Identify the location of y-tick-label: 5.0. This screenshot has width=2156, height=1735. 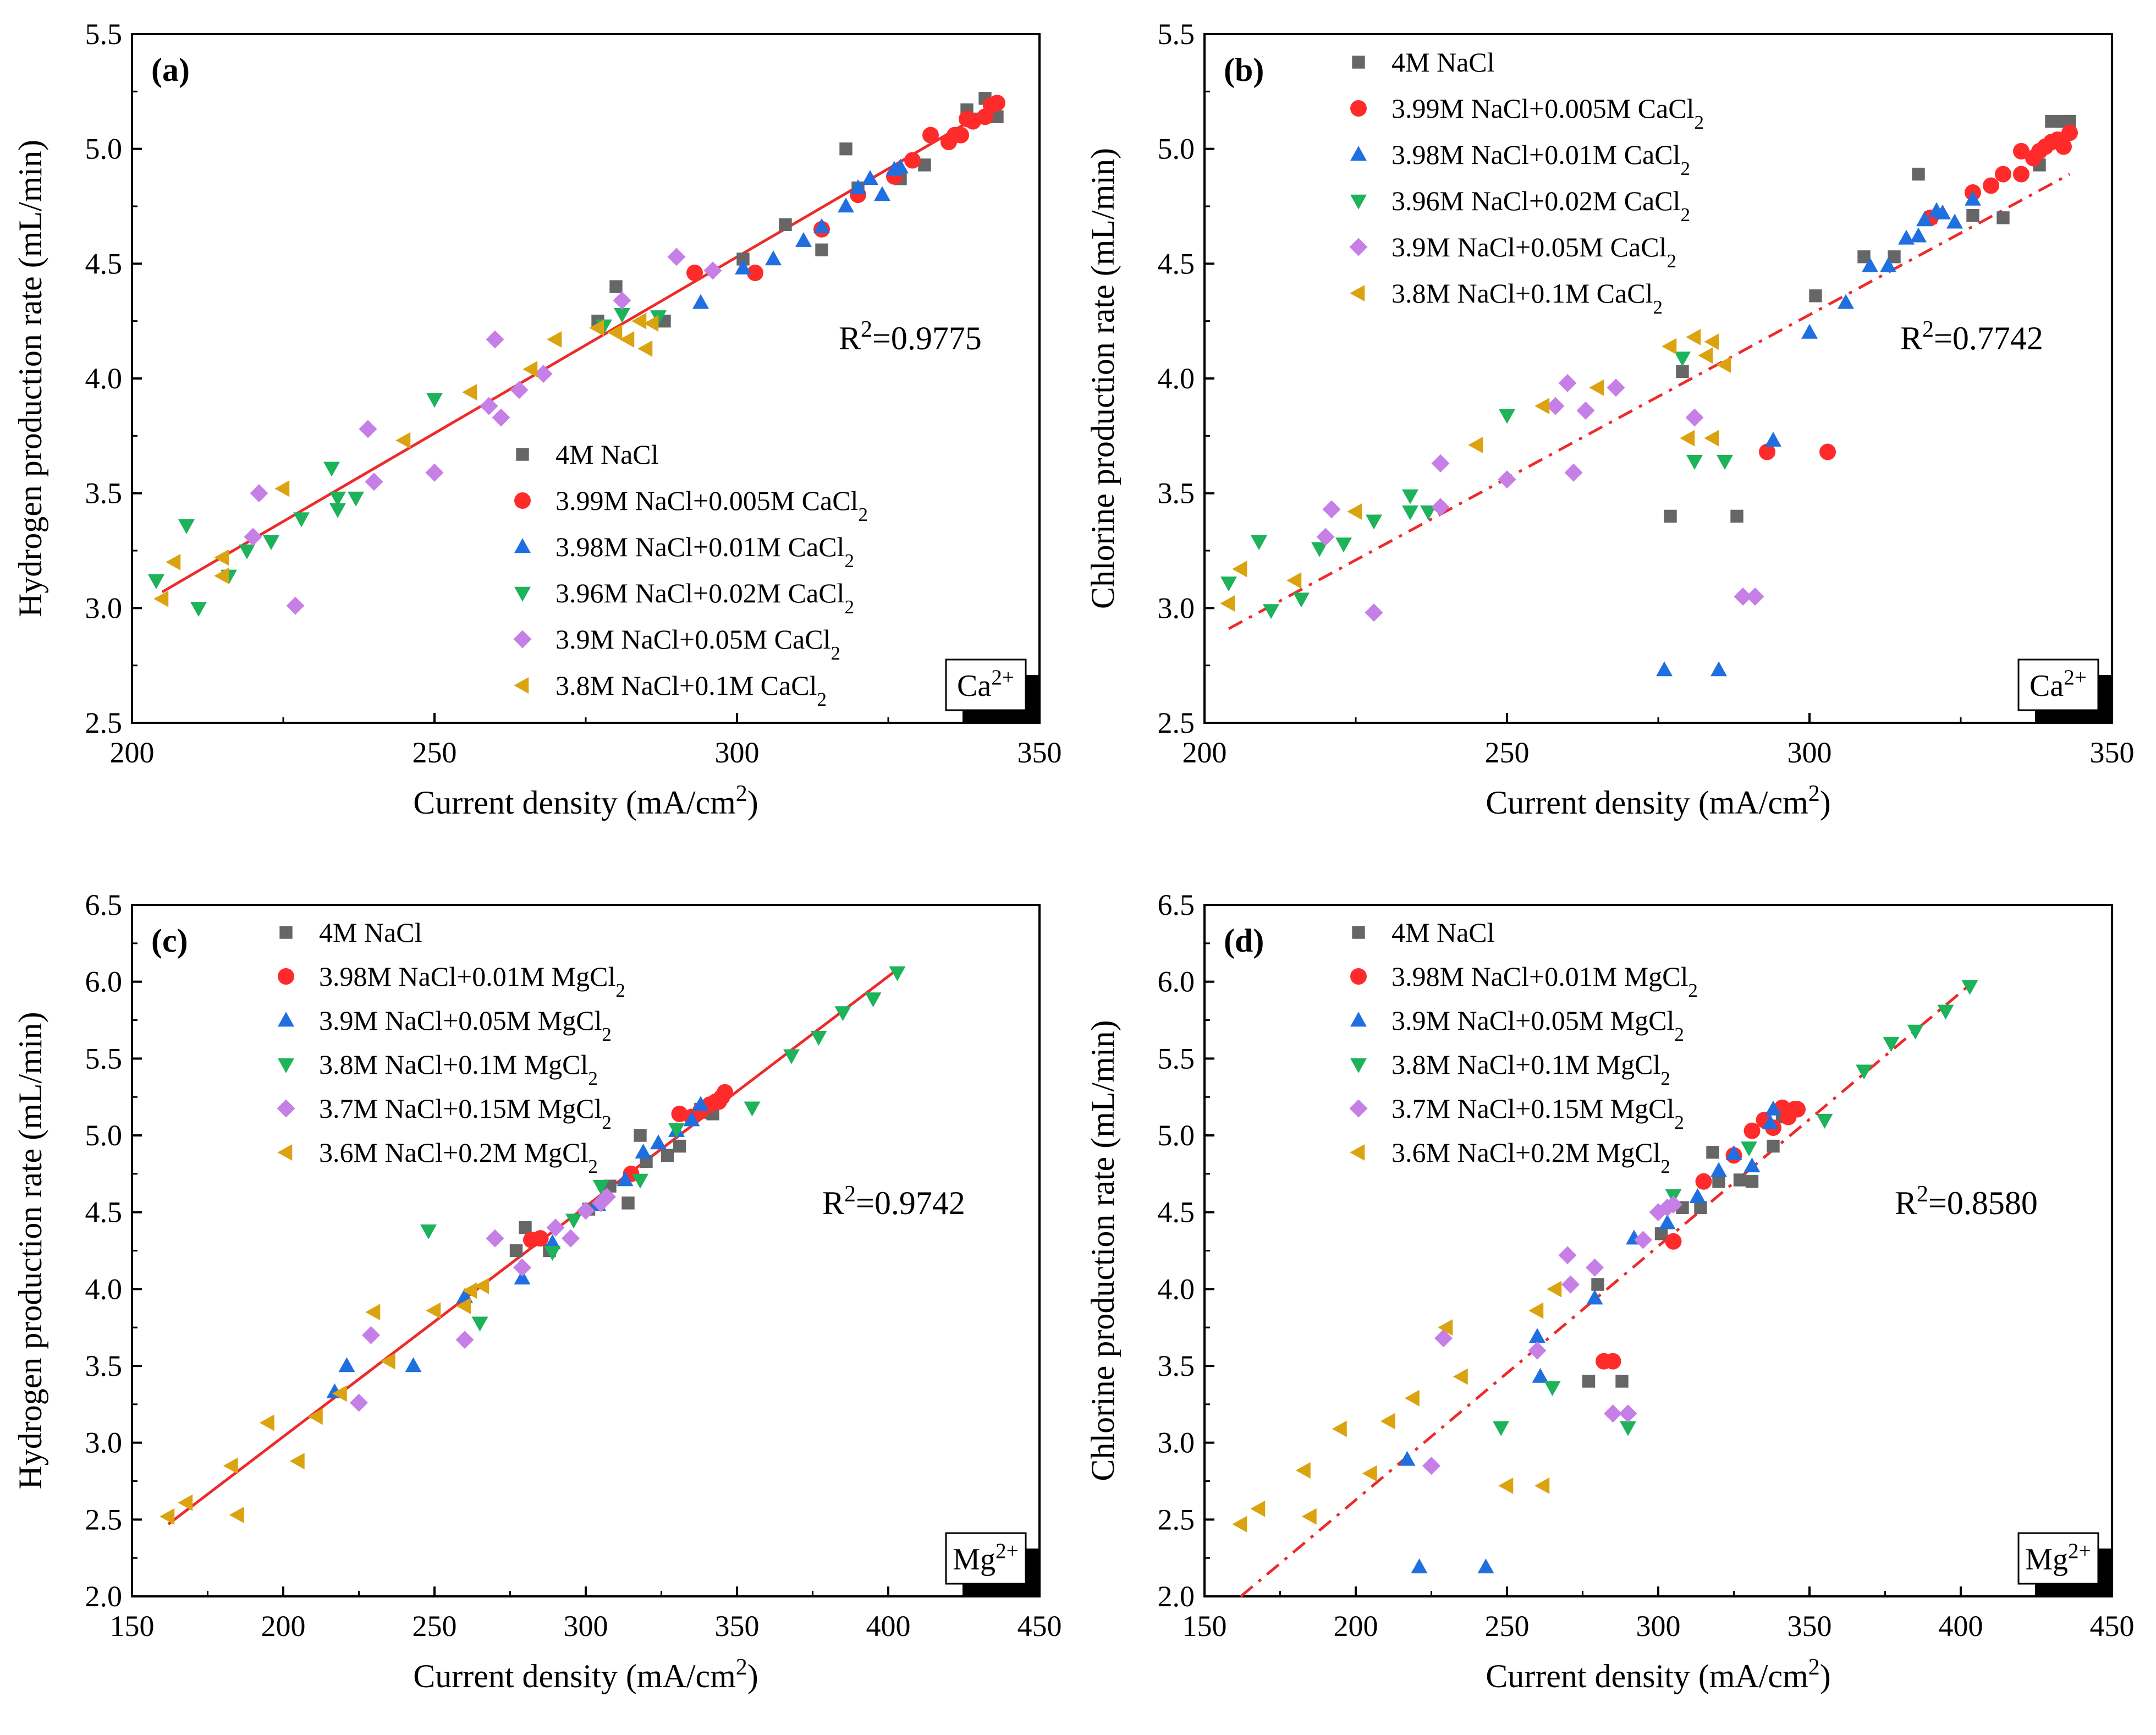
(1176, 149).